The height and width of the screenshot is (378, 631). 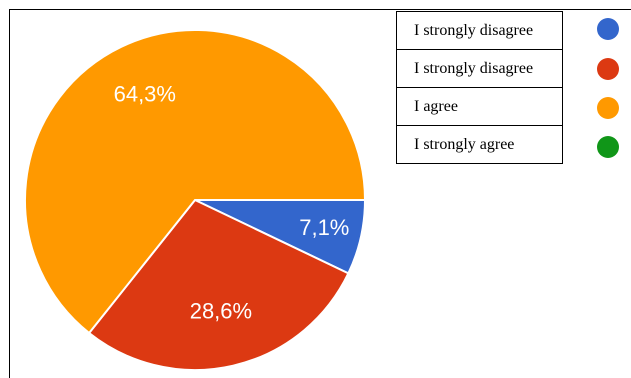 What do you see at coordinates (608, 147) in the screenshot?
I see `legend-swatch-green` at bounding box center [608, 147].